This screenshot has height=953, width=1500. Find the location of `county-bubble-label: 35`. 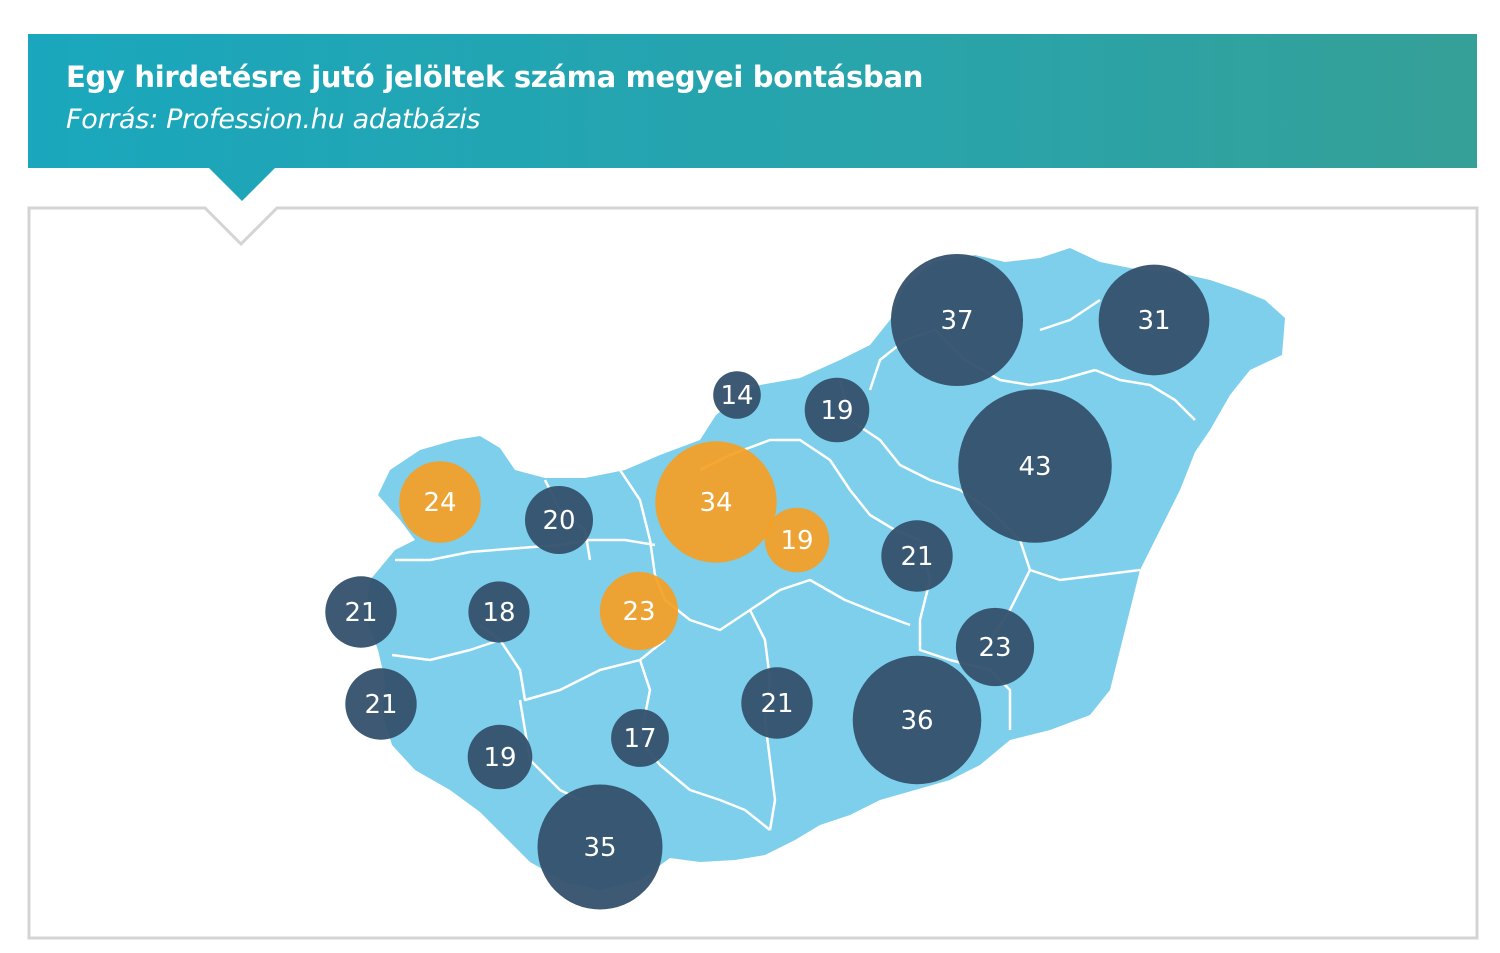

county-bubble-label: 35 is located at coordinates (599, 848).